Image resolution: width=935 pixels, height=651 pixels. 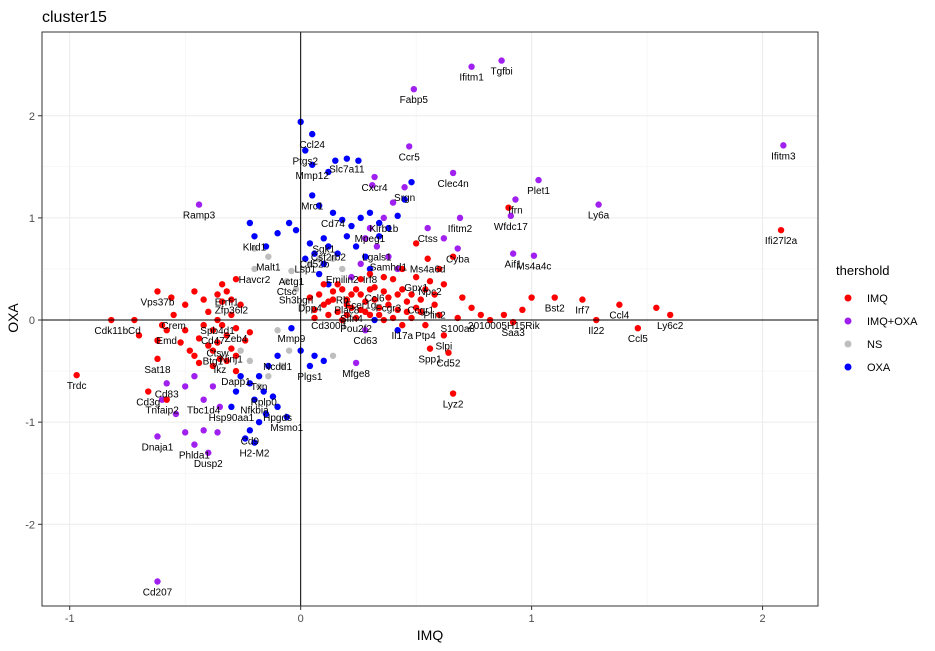 I want to click on x-tick-label: 0, so click(x=301, y=619).